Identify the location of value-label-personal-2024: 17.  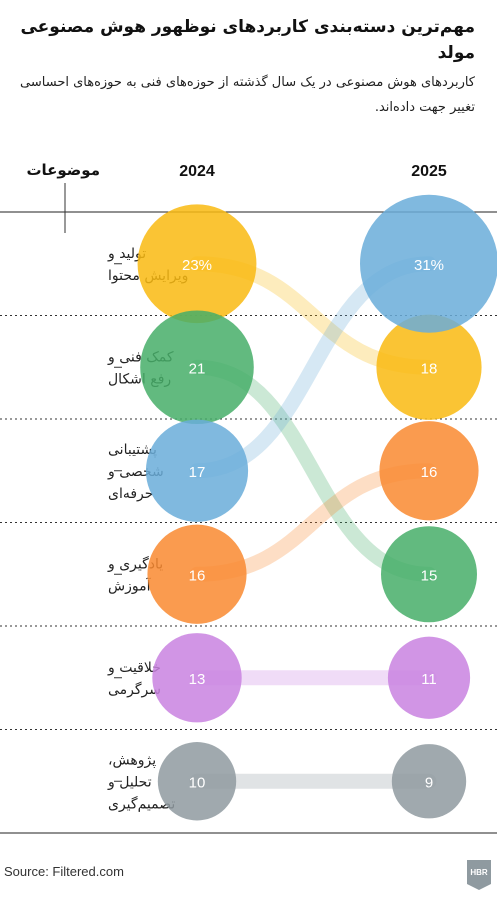
(197, 472).